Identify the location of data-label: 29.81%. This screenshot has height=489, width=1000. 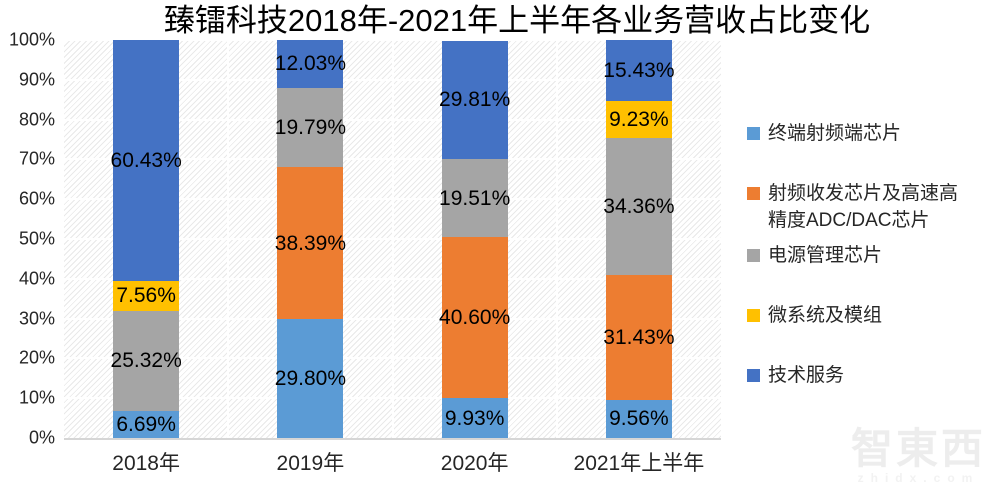
(475, 100).